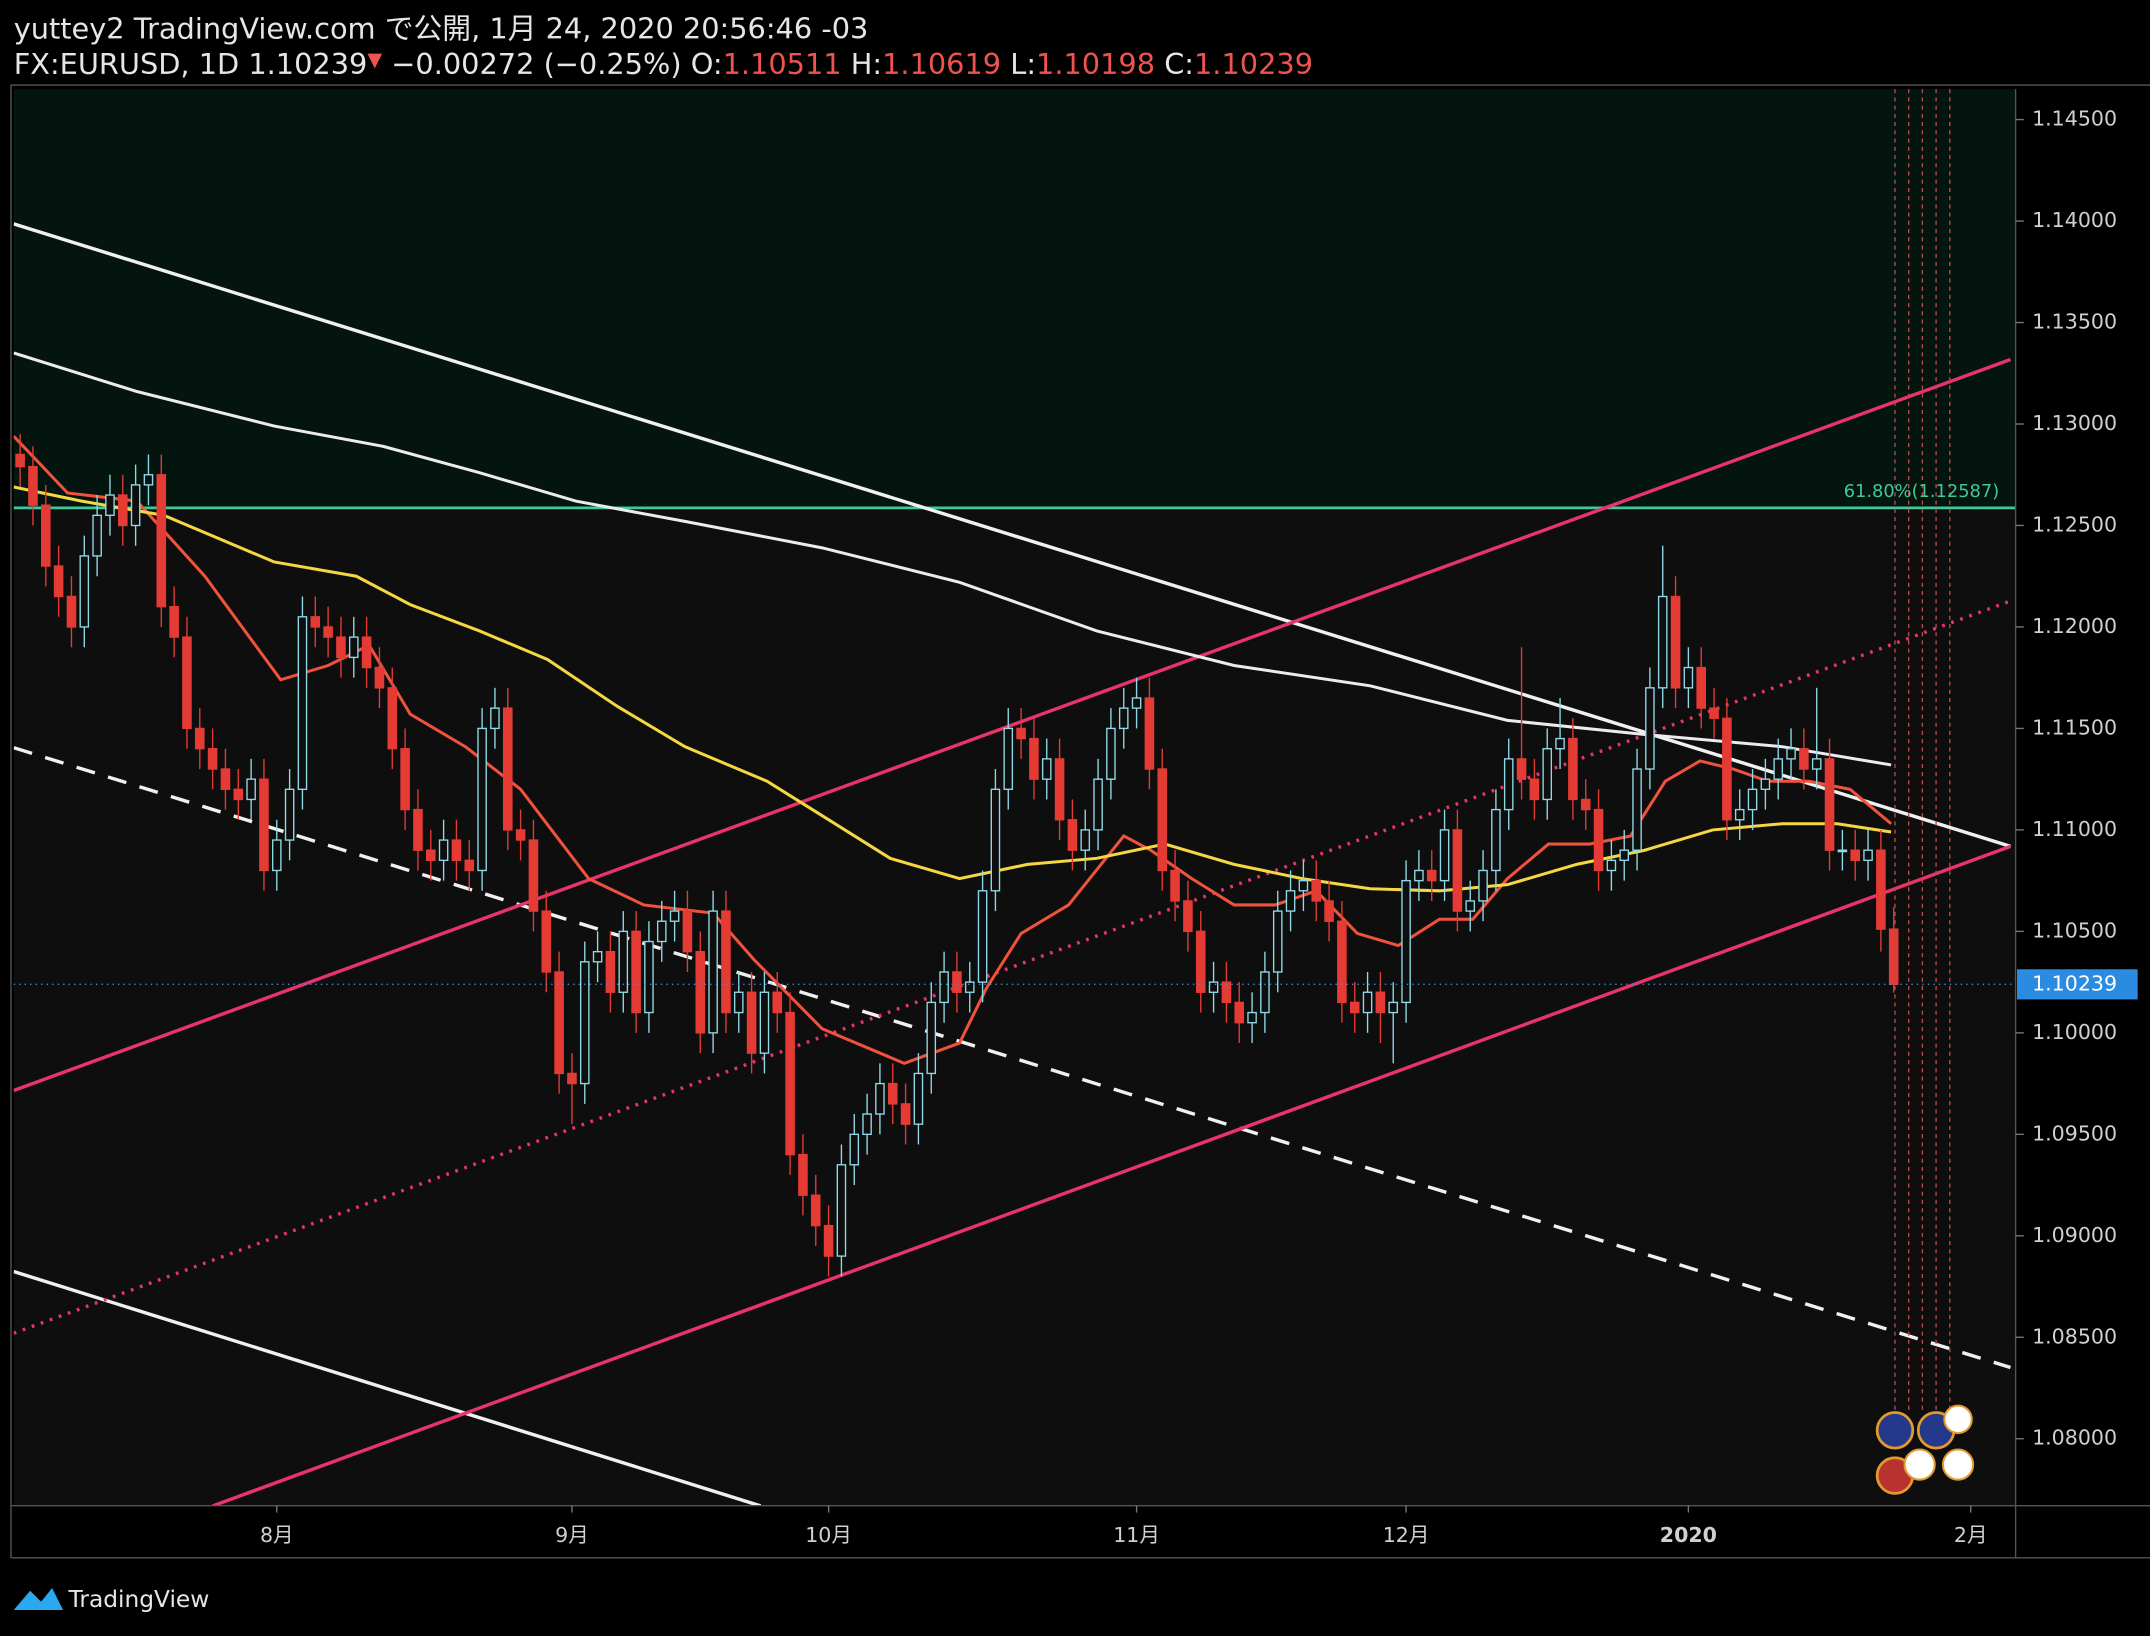  Describe the element at coordinates (2074, 829) in the screenshot. I see `y-tick-label: 1.11000` at that location.